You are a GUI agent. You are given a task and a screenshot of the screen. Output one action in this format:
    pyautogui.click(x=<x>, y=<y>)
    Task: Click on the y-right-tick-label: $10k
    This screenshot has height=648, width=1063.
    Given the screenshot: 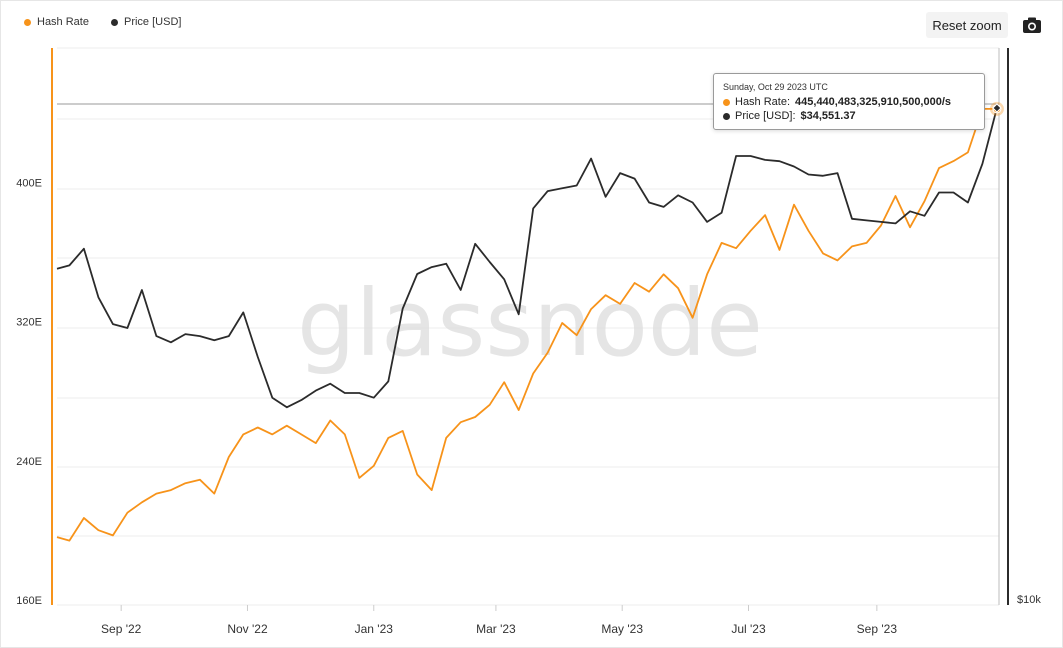 What is the action you would take?
    pyautogui.click(x=1029, y=600)
    